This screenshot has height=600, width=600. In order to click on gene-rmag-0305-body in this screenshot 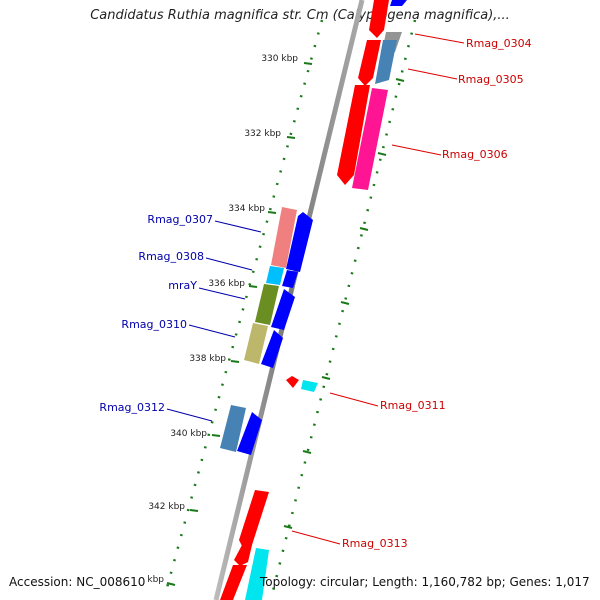, I will do `click(386, 62)`.